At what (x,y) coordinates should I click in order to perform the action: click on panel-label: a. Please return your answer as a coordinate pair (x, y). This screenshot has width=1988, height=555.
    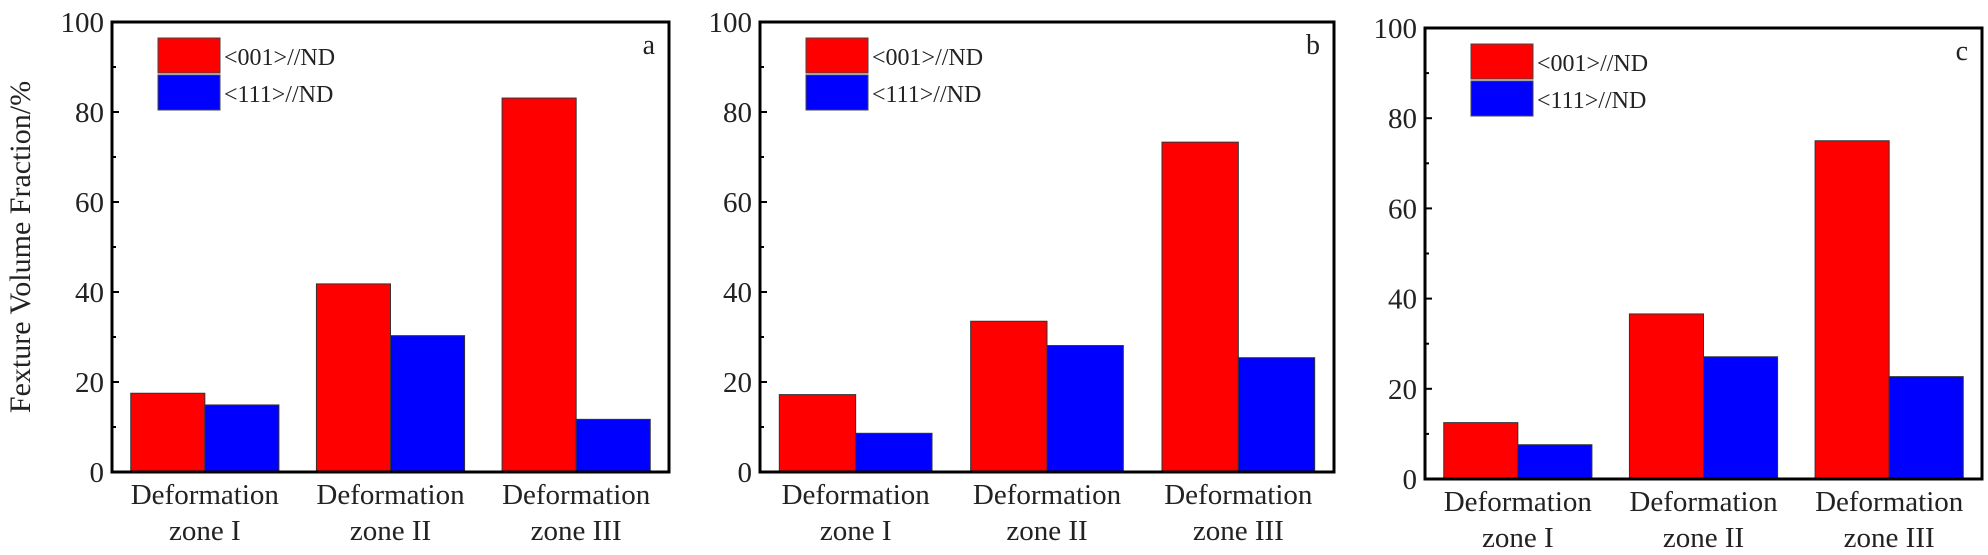
    Looking at the image, I should click on (649, 45).